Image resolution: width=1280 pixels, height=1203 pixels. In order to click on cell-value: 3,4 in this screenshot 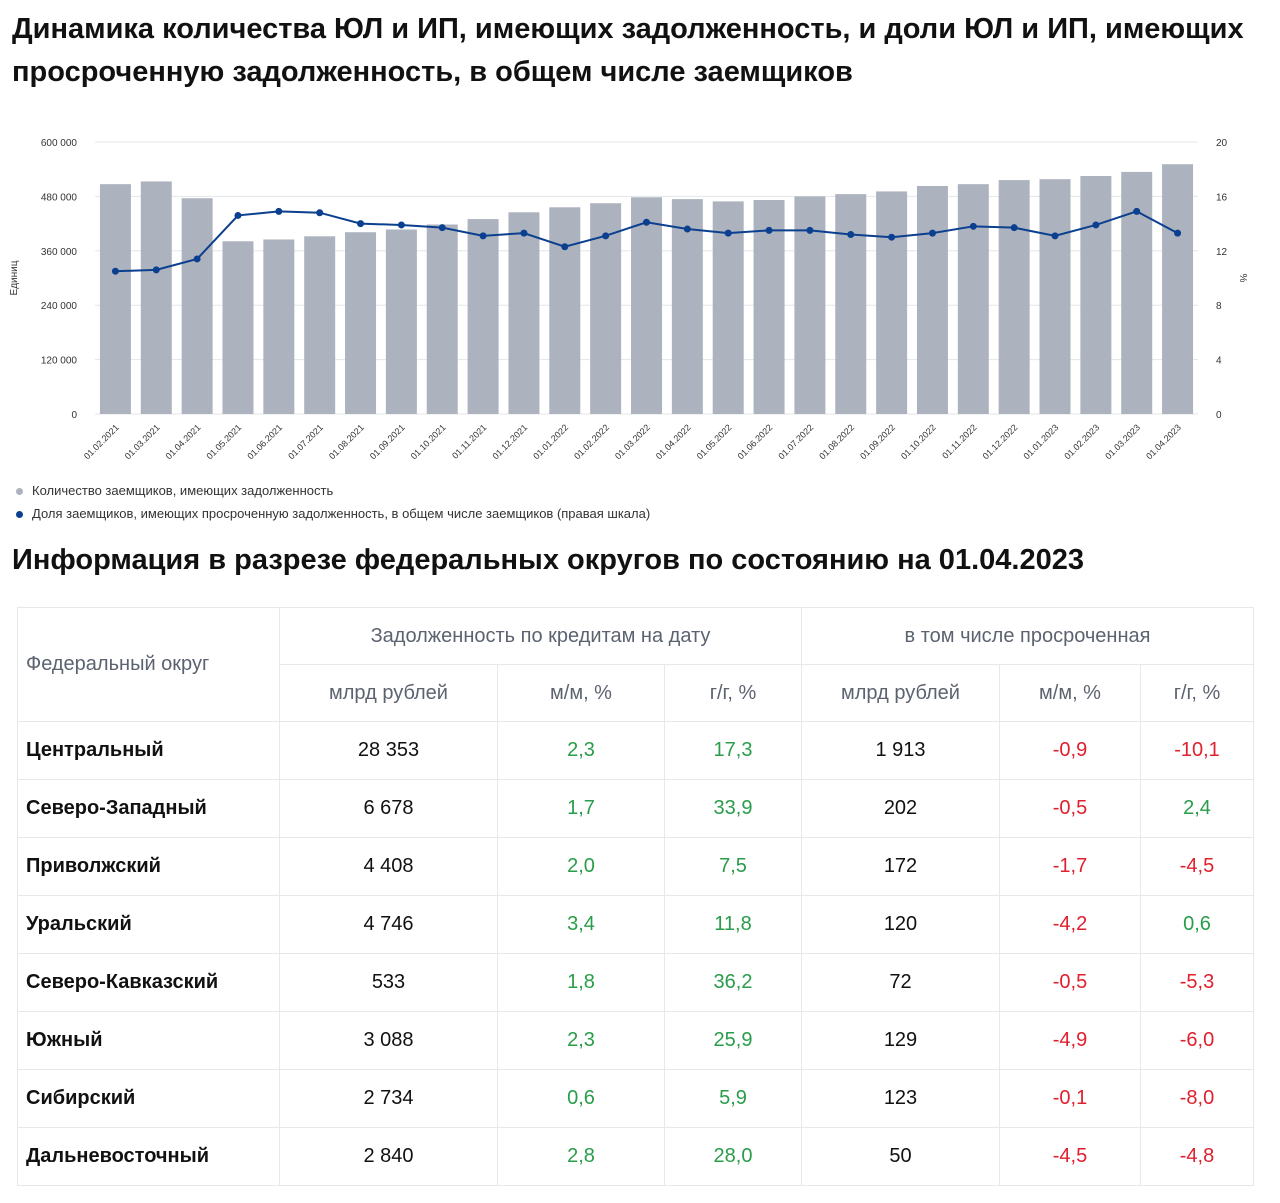, I will do `click(581, 924)`.